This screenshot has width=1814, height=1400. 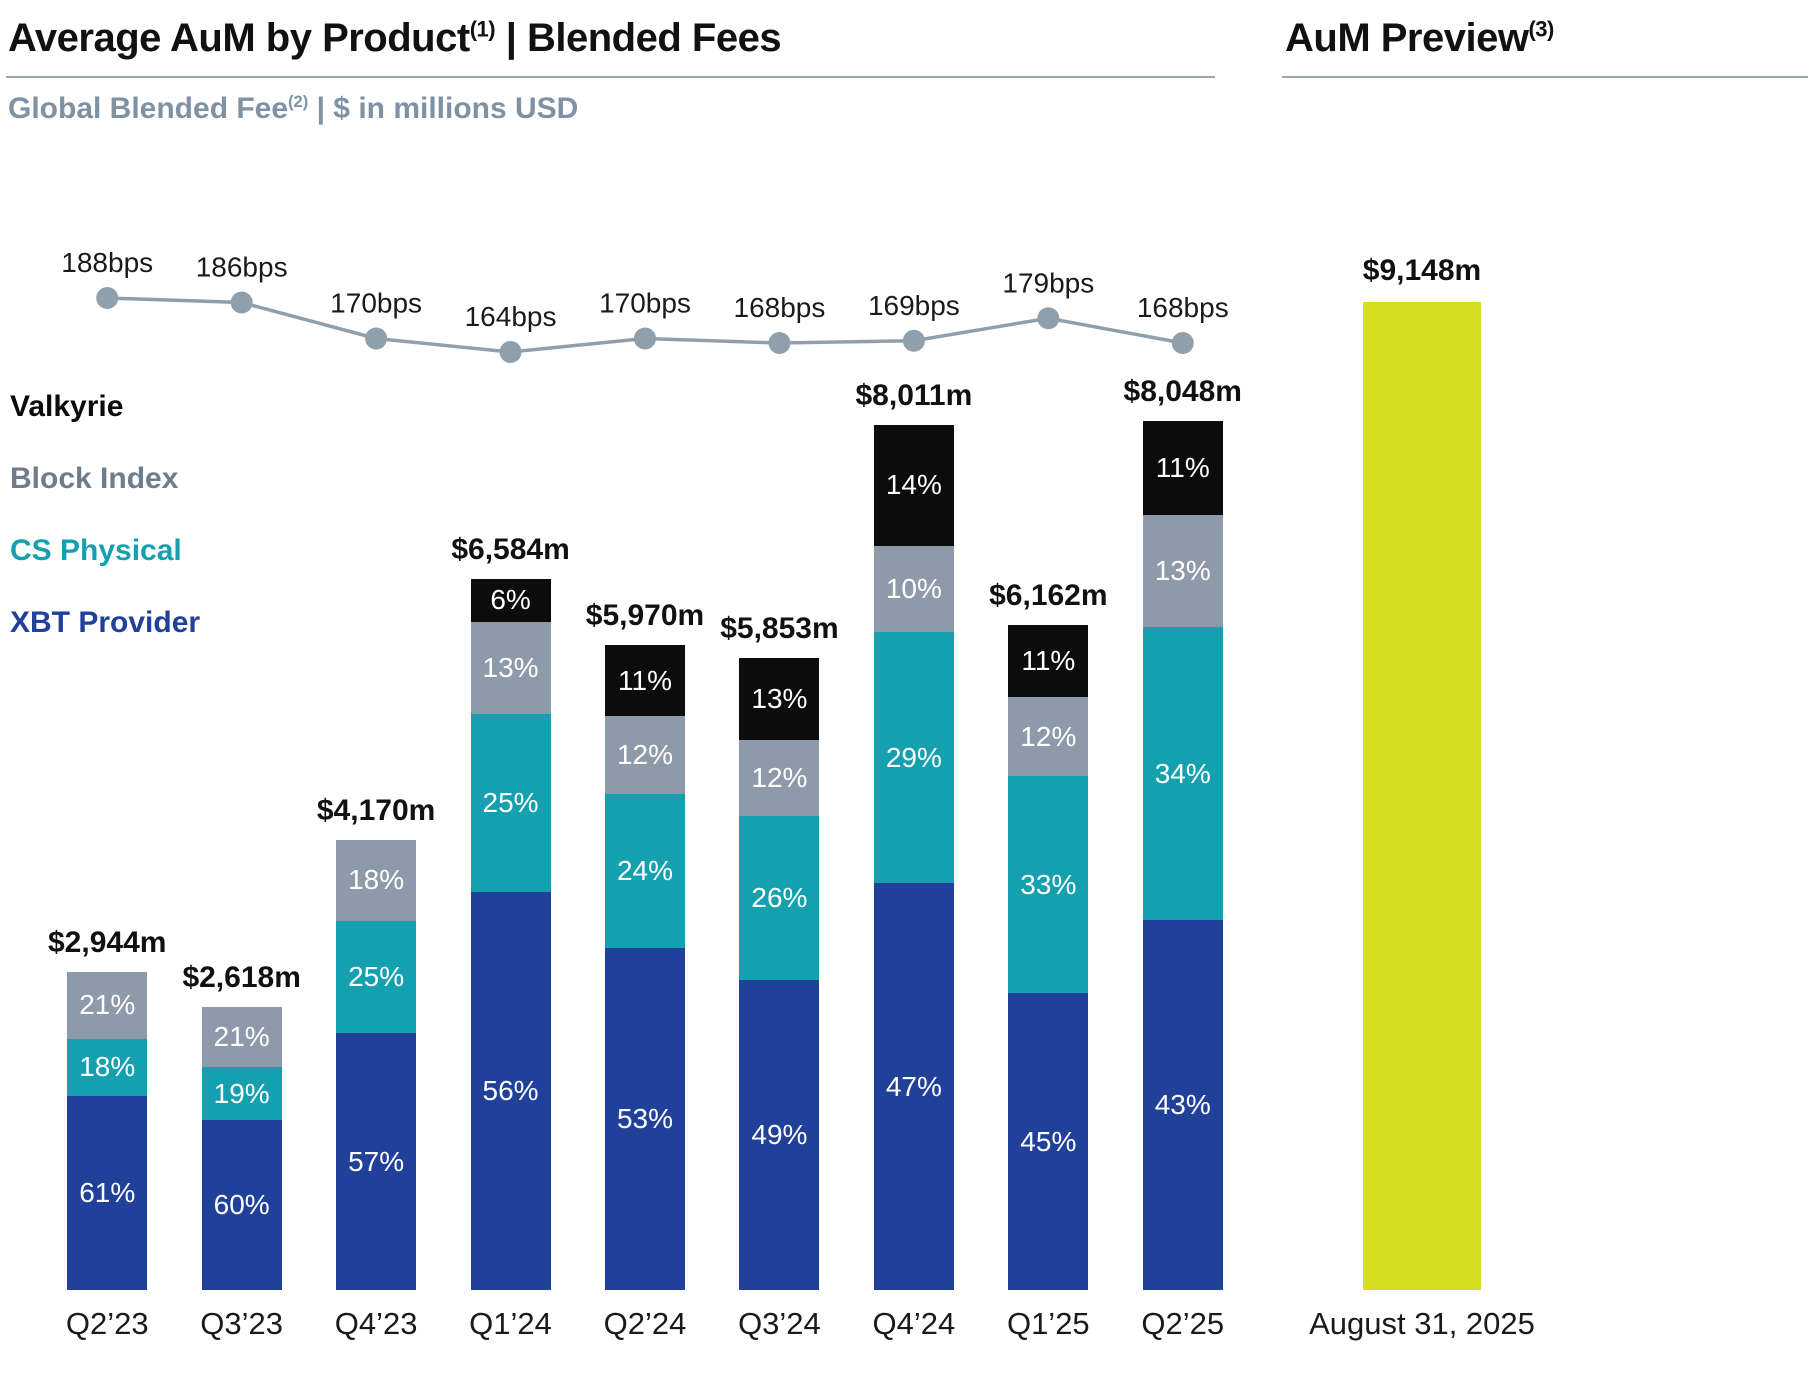 What do you see at coordinates (1422, 271) in the screenshot?
I see `preview-total-label: $9,148m` at bounding box center [1422, 271].